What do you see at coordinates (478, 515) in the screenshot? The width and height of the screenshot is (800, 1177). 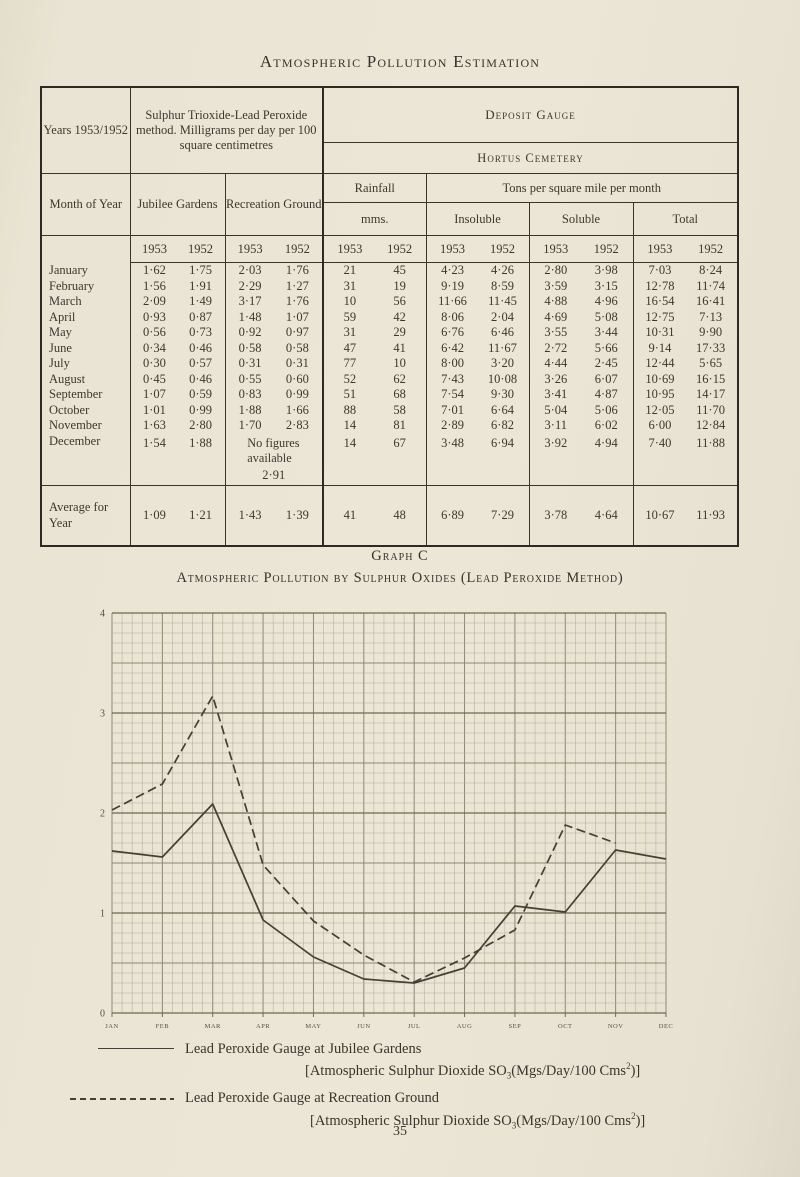 I see `value-cell: 6·89 7·29` at bounding box center [478, 515].